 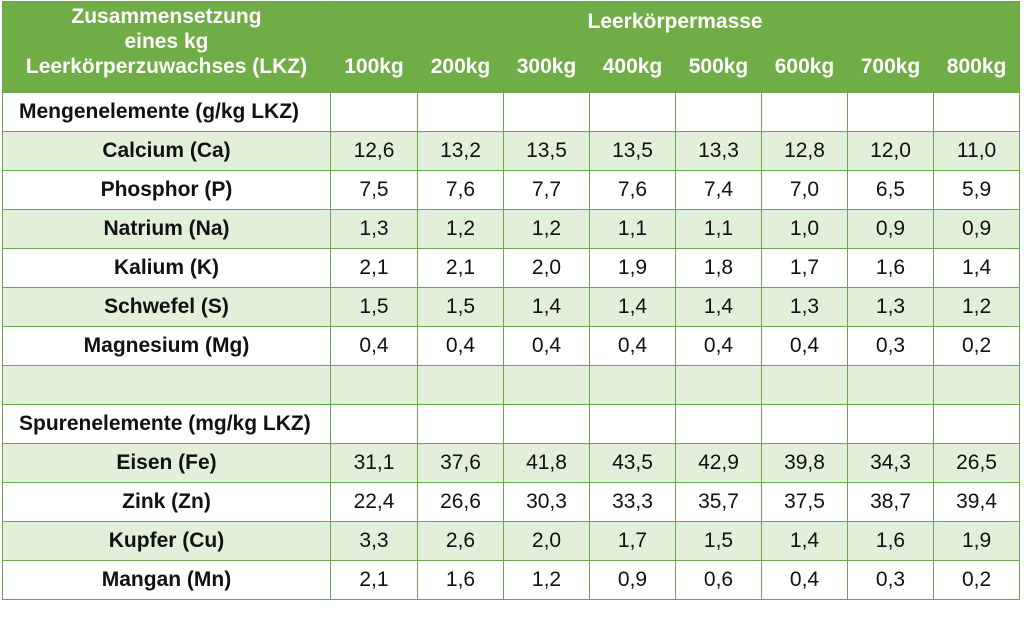 What do you see at coordinates (976, 151) in the screenshot?
I see `value-cell: 11,0` at bounding box center [976, 151].